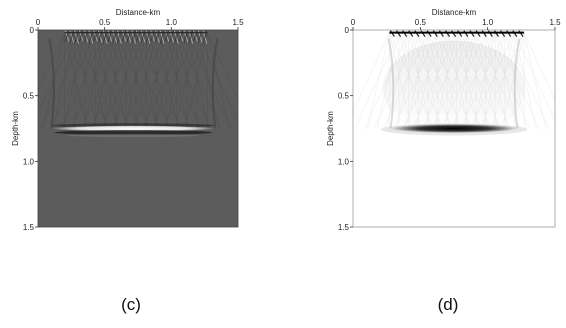 The image size is (566, 328). Describe the element at coordinates (448, 304) in the screenshot. I see `caption-d: (d)` at that location.